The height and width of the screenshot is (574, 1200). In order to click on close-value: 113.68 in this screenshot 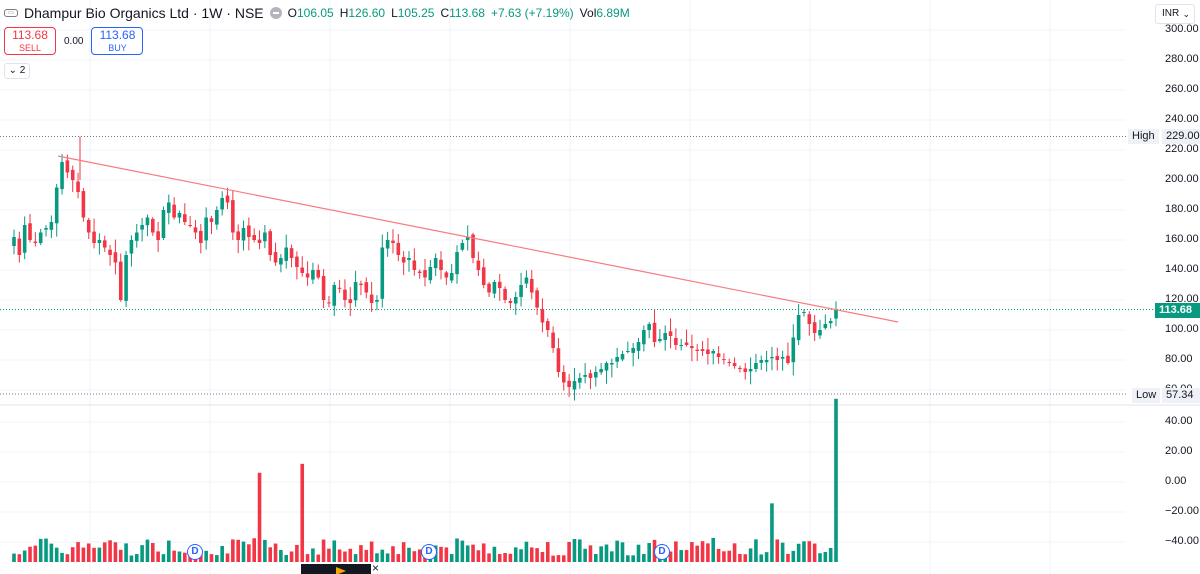, I will do `click(467, 13)`.